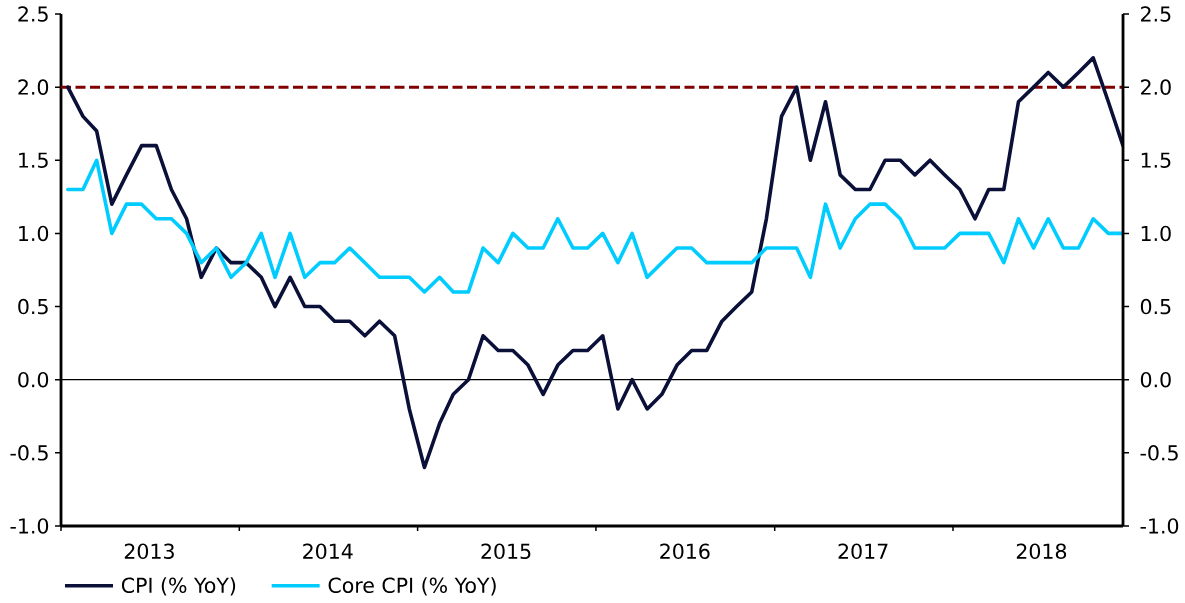 This screenshot has width=1185, height=603. I want to click on y-tick-label: 2.5, so click(1156, 14).